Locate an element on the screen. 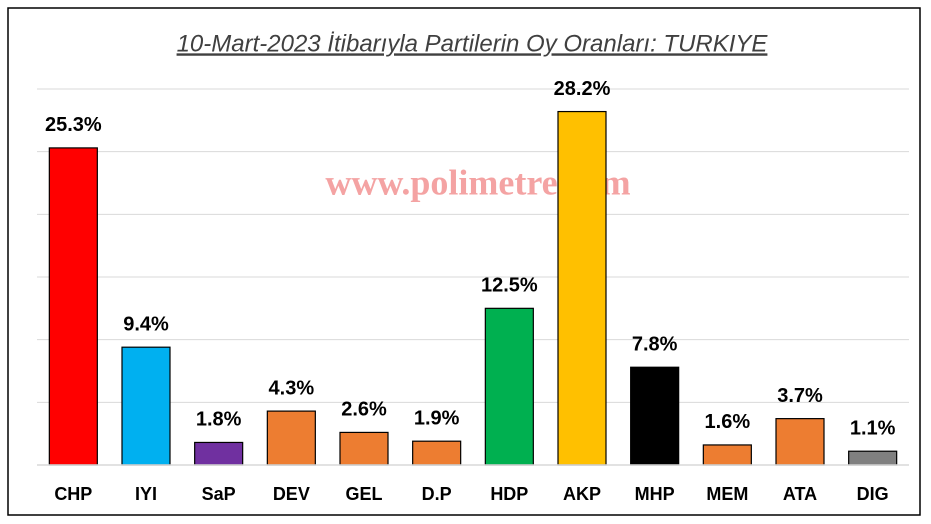 The image size is (931, 524). x-tick-label: HDP is located at coordinates (509, 494).